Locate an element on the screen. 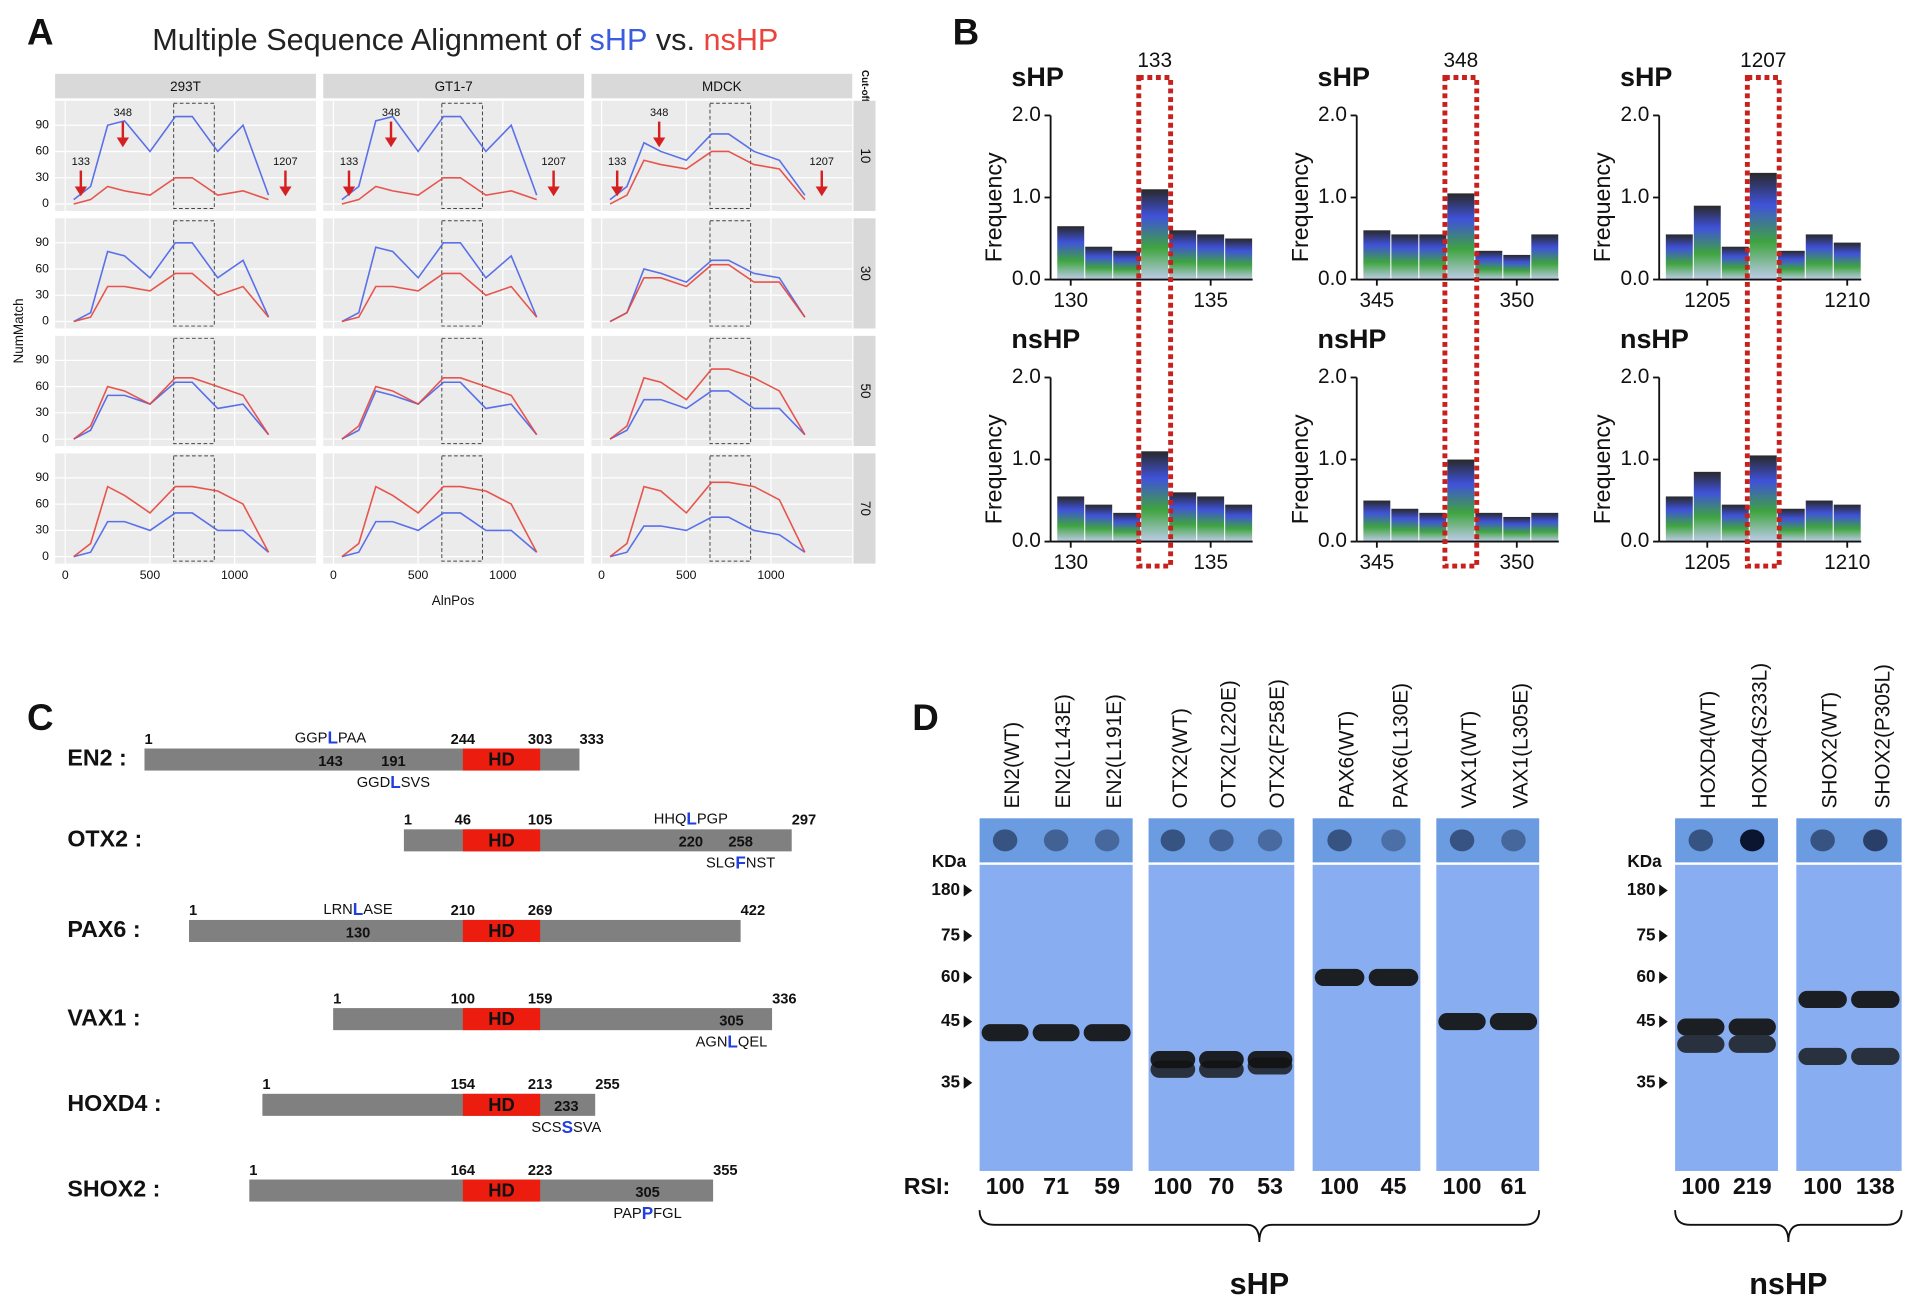 The width and height of the screenshot is (1920, 1306). motif-part: S is located at coordinates (567, 1127).